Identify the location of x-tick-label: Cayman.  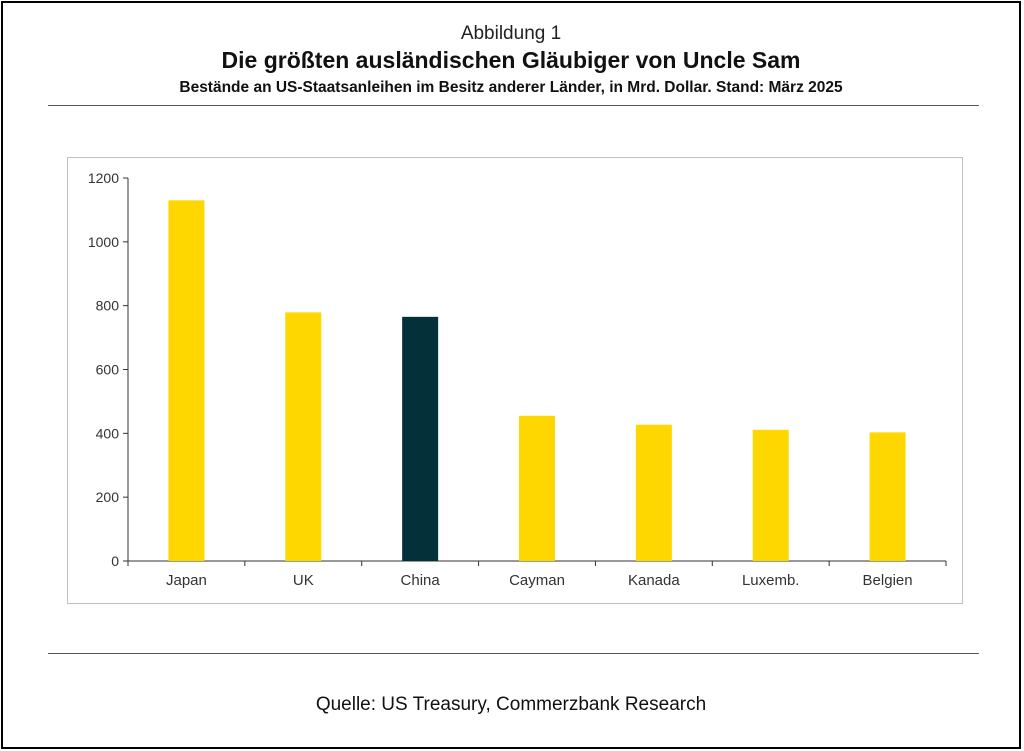
(537, 580).